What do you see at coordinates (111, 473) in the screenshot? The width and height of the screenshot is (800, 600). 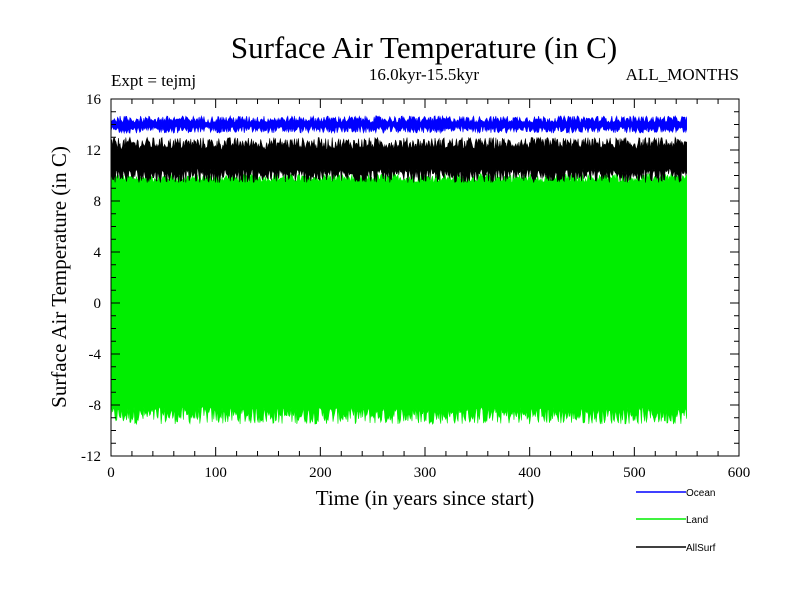 I see `x-tick-label: 0` at bounding box center [111, 473].